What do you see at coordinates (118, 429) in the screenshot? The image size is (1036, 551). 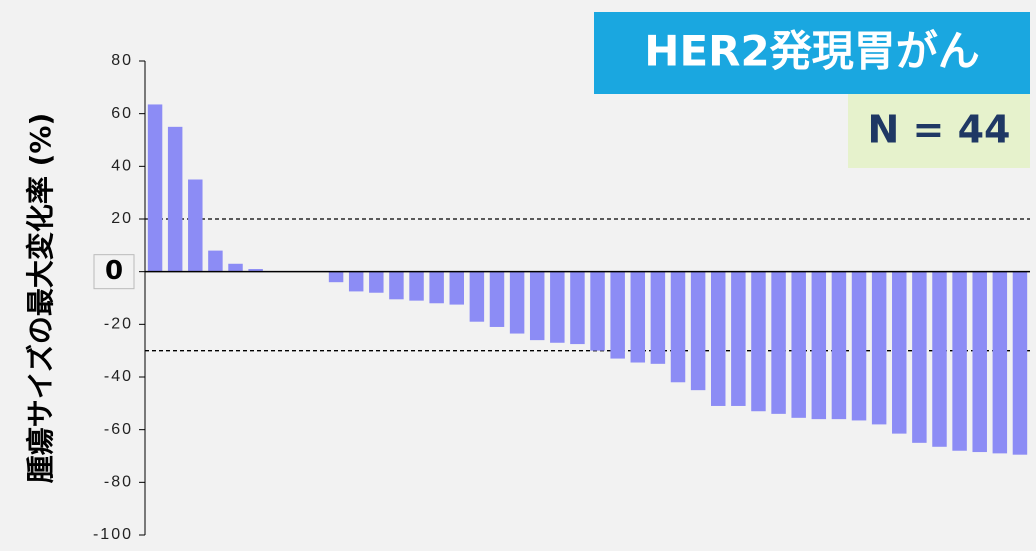 I see `y-tick-label: -60` at bounding box center [118, 429].